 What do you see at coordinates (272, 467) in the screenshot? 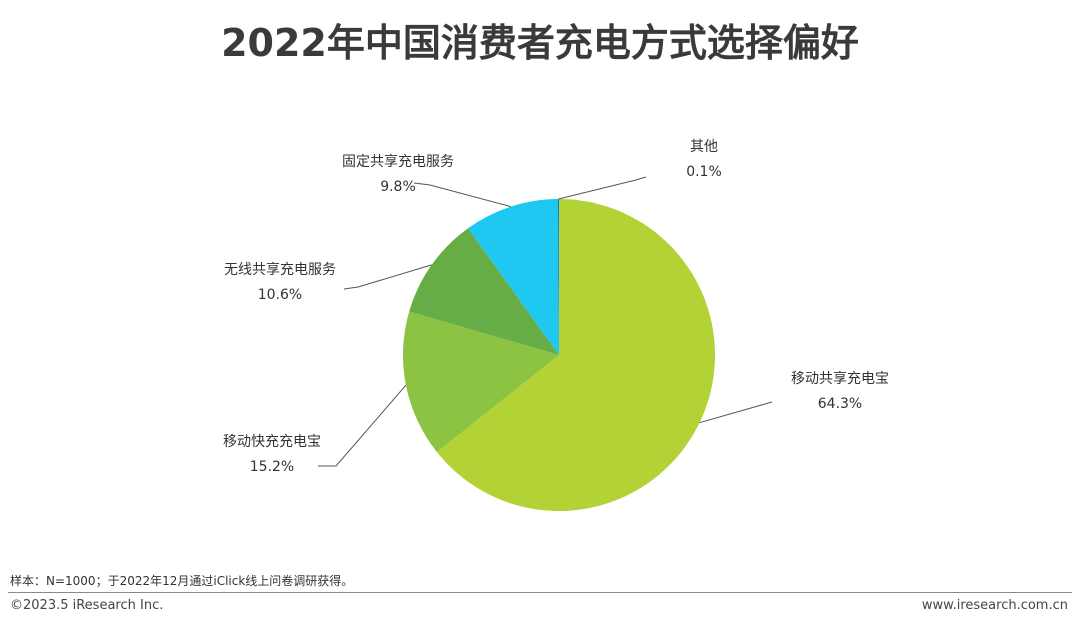
I see `slice-value-2: 15.2%` at bounding box center [272, 467].